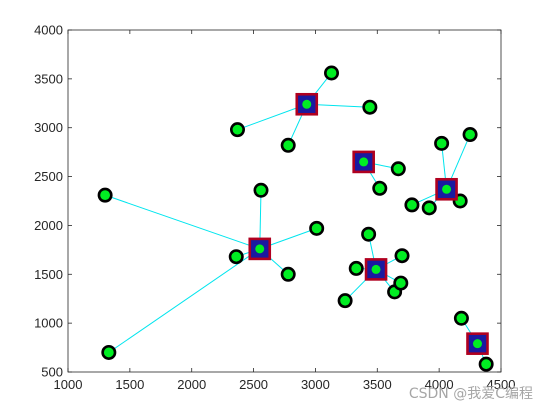 Image resolution: width=547 pixels, height=416 pixels. What do you see at coordinates (48, 274) in the screenshot?
I see `y-tick-label: 1500` at bounding box center [48, 274].